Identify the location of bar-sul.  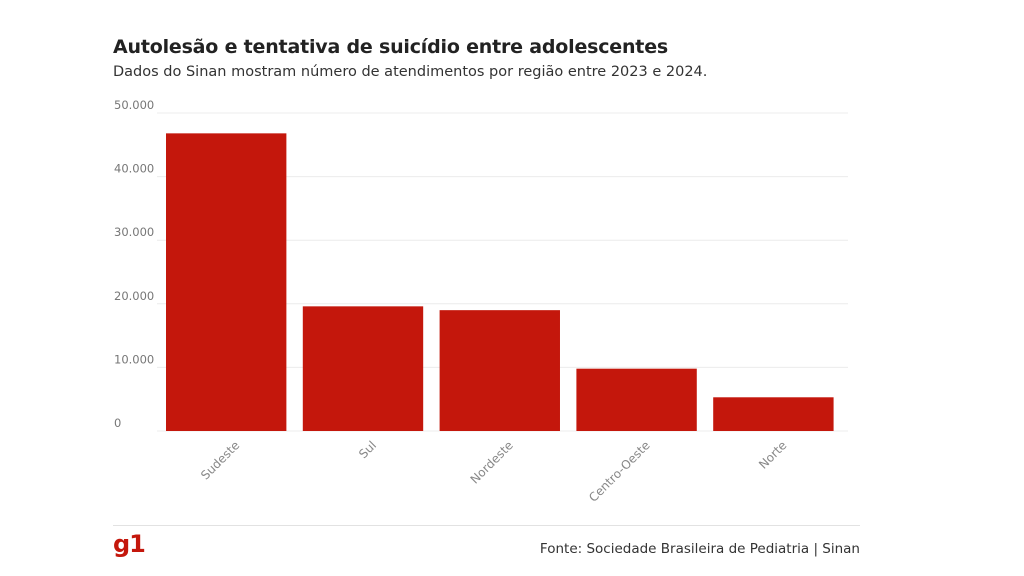
(363, 368).